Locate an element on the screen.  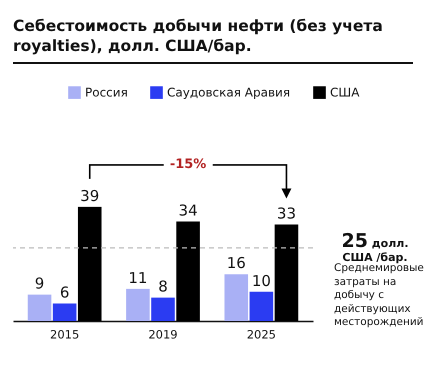
x-tick-label: 2015 is located at coordinates (65, 335).